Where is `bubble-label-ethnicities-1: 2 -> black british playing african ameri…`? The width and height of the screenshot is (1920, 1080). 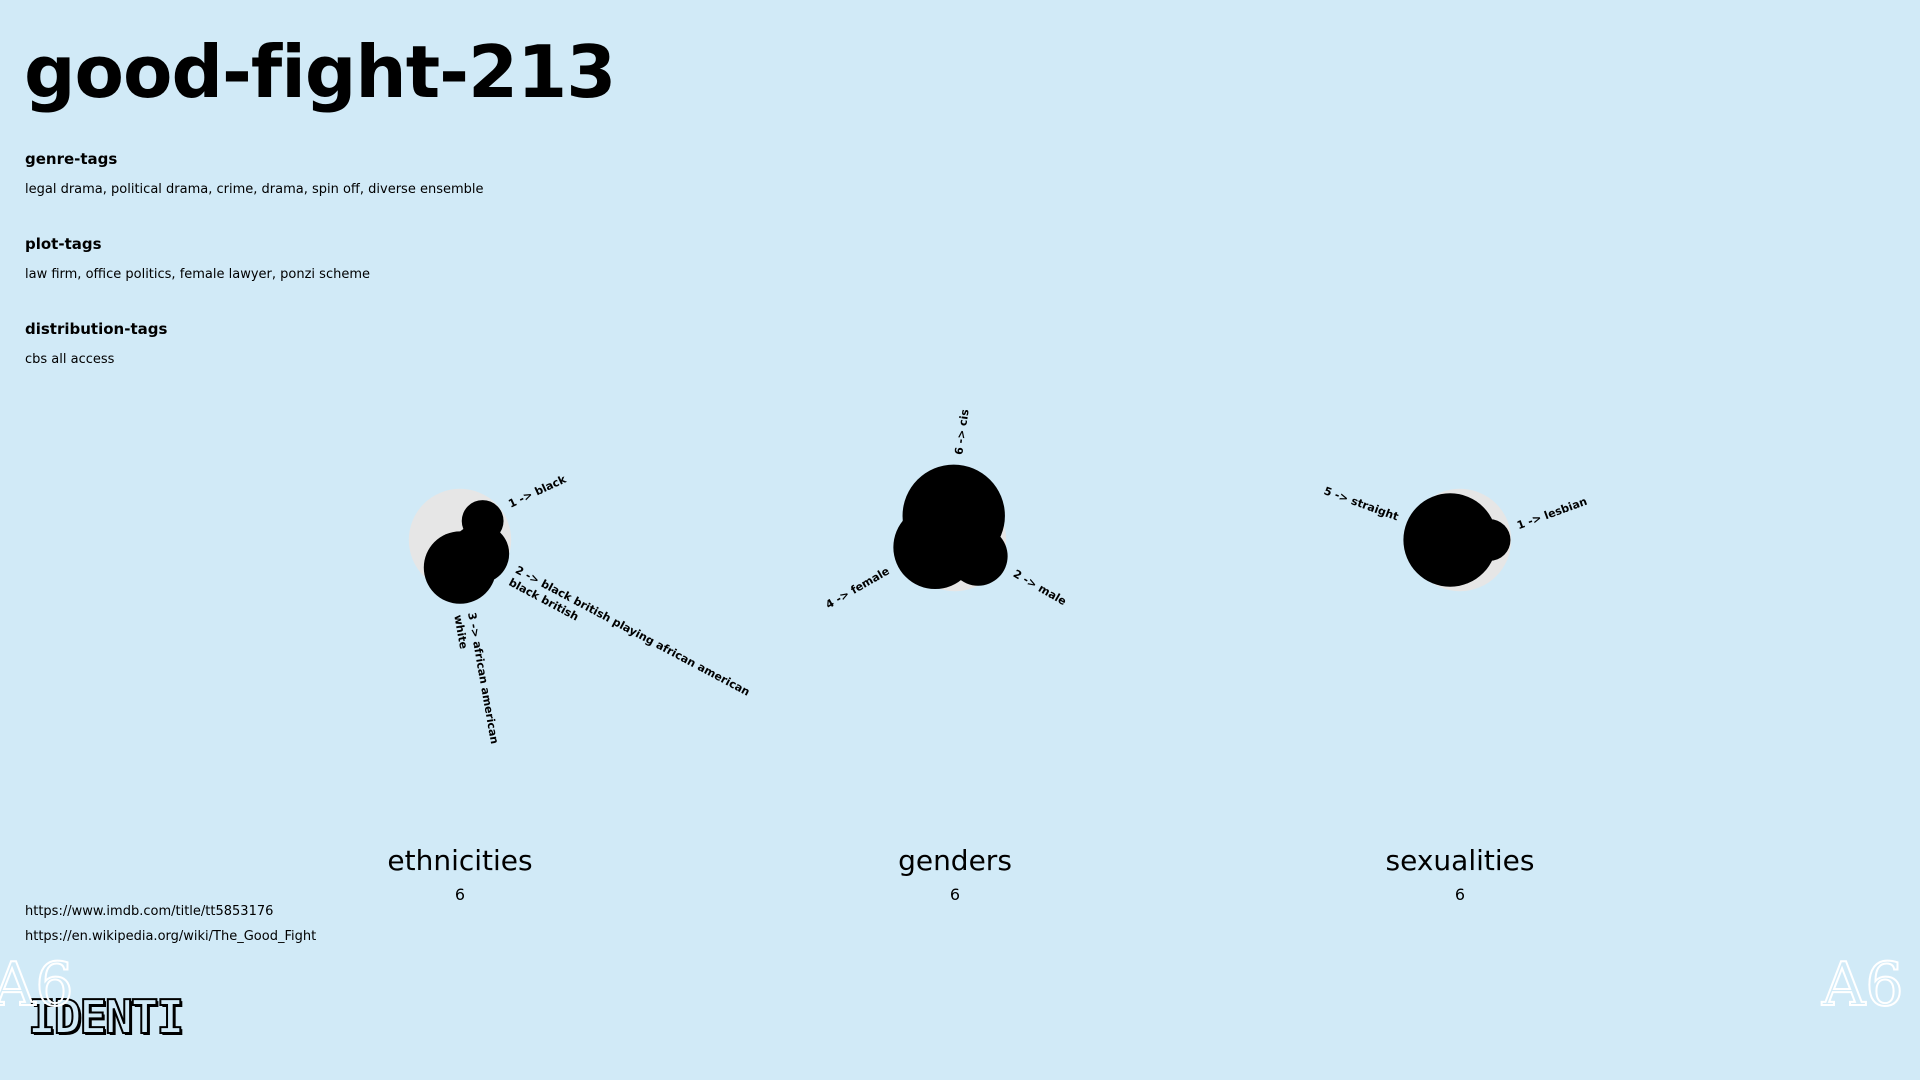 bubble-label-ethnicities-1: 2 -> black british playing african ameri… is located at coordinates (629, 637).